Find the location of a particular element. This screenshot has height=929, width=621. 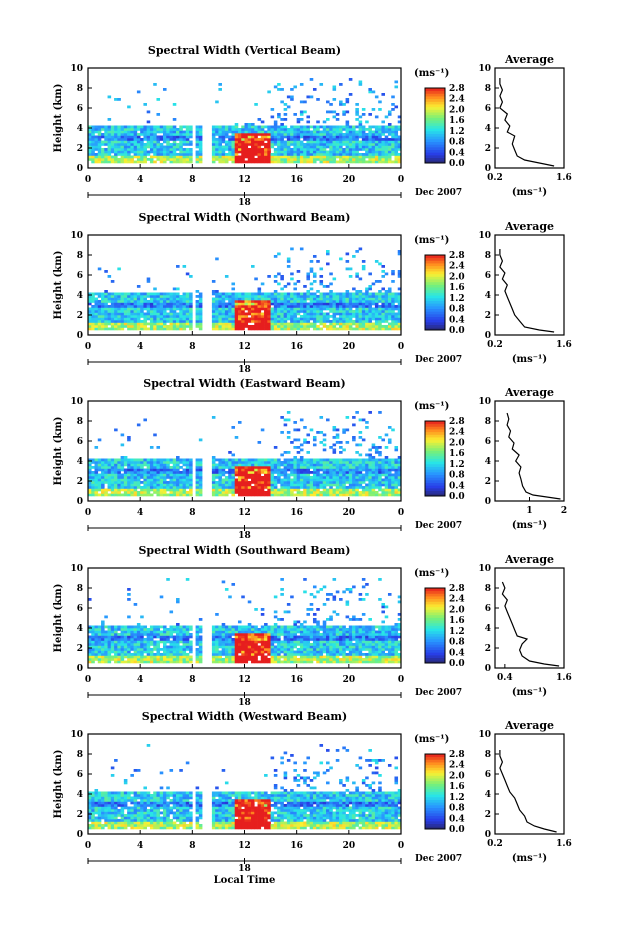

colorbar-unit: (ms⁻¹) is located at coordinates (431, 240).